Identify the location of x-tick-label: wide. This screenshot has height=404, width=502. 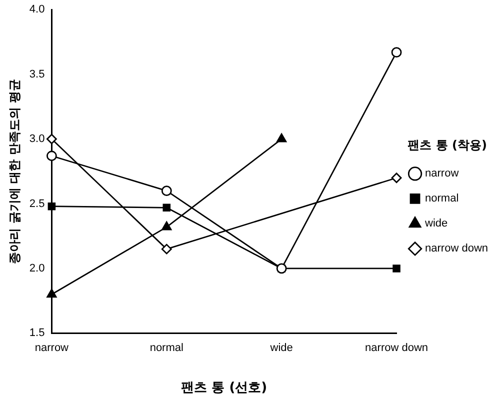
(281, 348).